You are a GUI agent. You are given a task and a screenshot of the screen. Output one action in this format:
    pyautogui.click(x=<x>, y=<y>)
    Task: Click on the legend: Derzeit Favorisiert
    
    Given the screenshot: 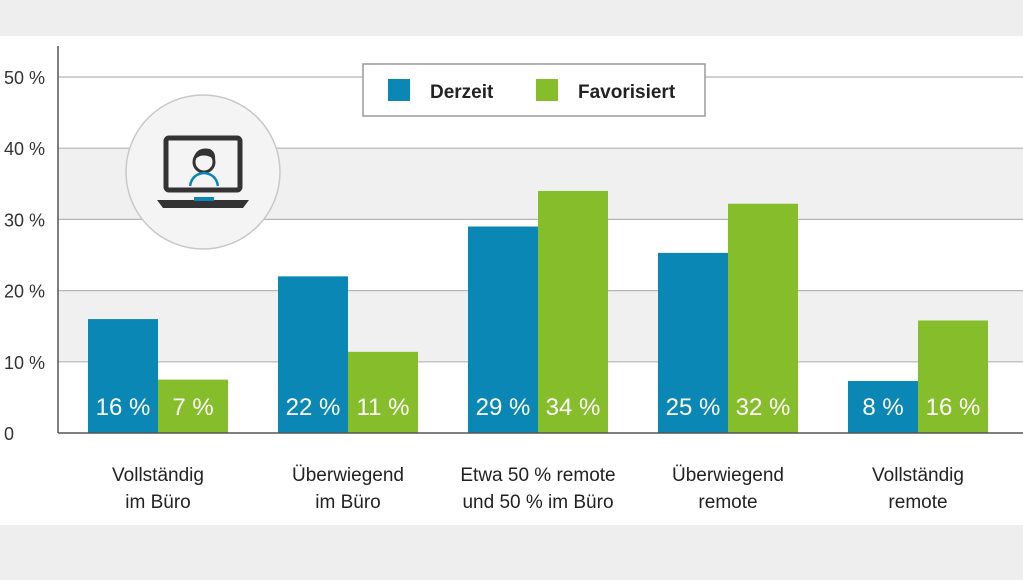 What is the action you would take?
    pyautogui.click(x=534, y=90)
    